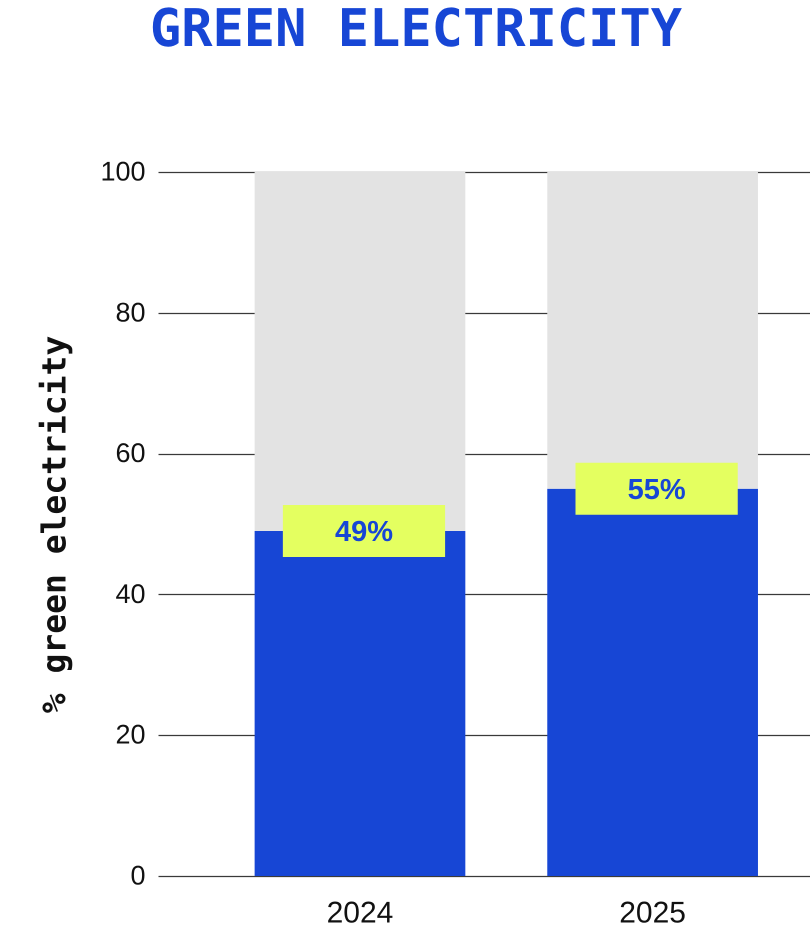 The width and height of the screenshot is (810, 932). What do you see at coordinates (130, 735) in the screenshot?
I see `y-tick-label: 20` at bounding box center [130, 735].